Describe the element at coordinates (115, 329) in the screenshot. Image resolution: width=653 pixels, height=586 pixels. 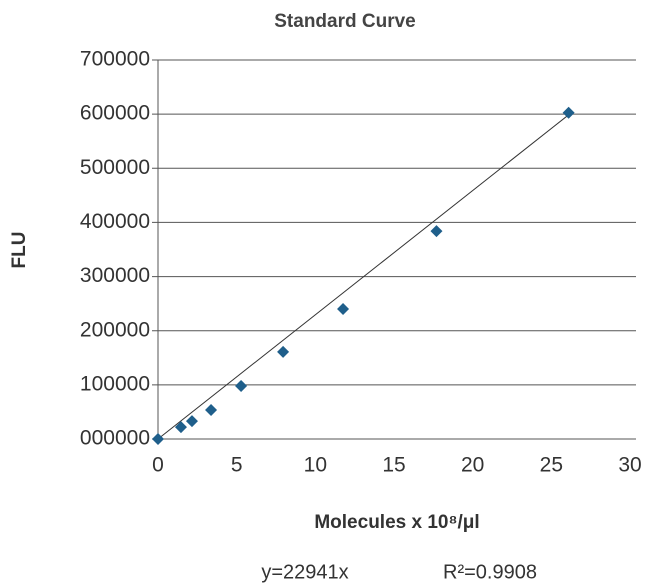
I see `y-tick-label: 200000` at that location.